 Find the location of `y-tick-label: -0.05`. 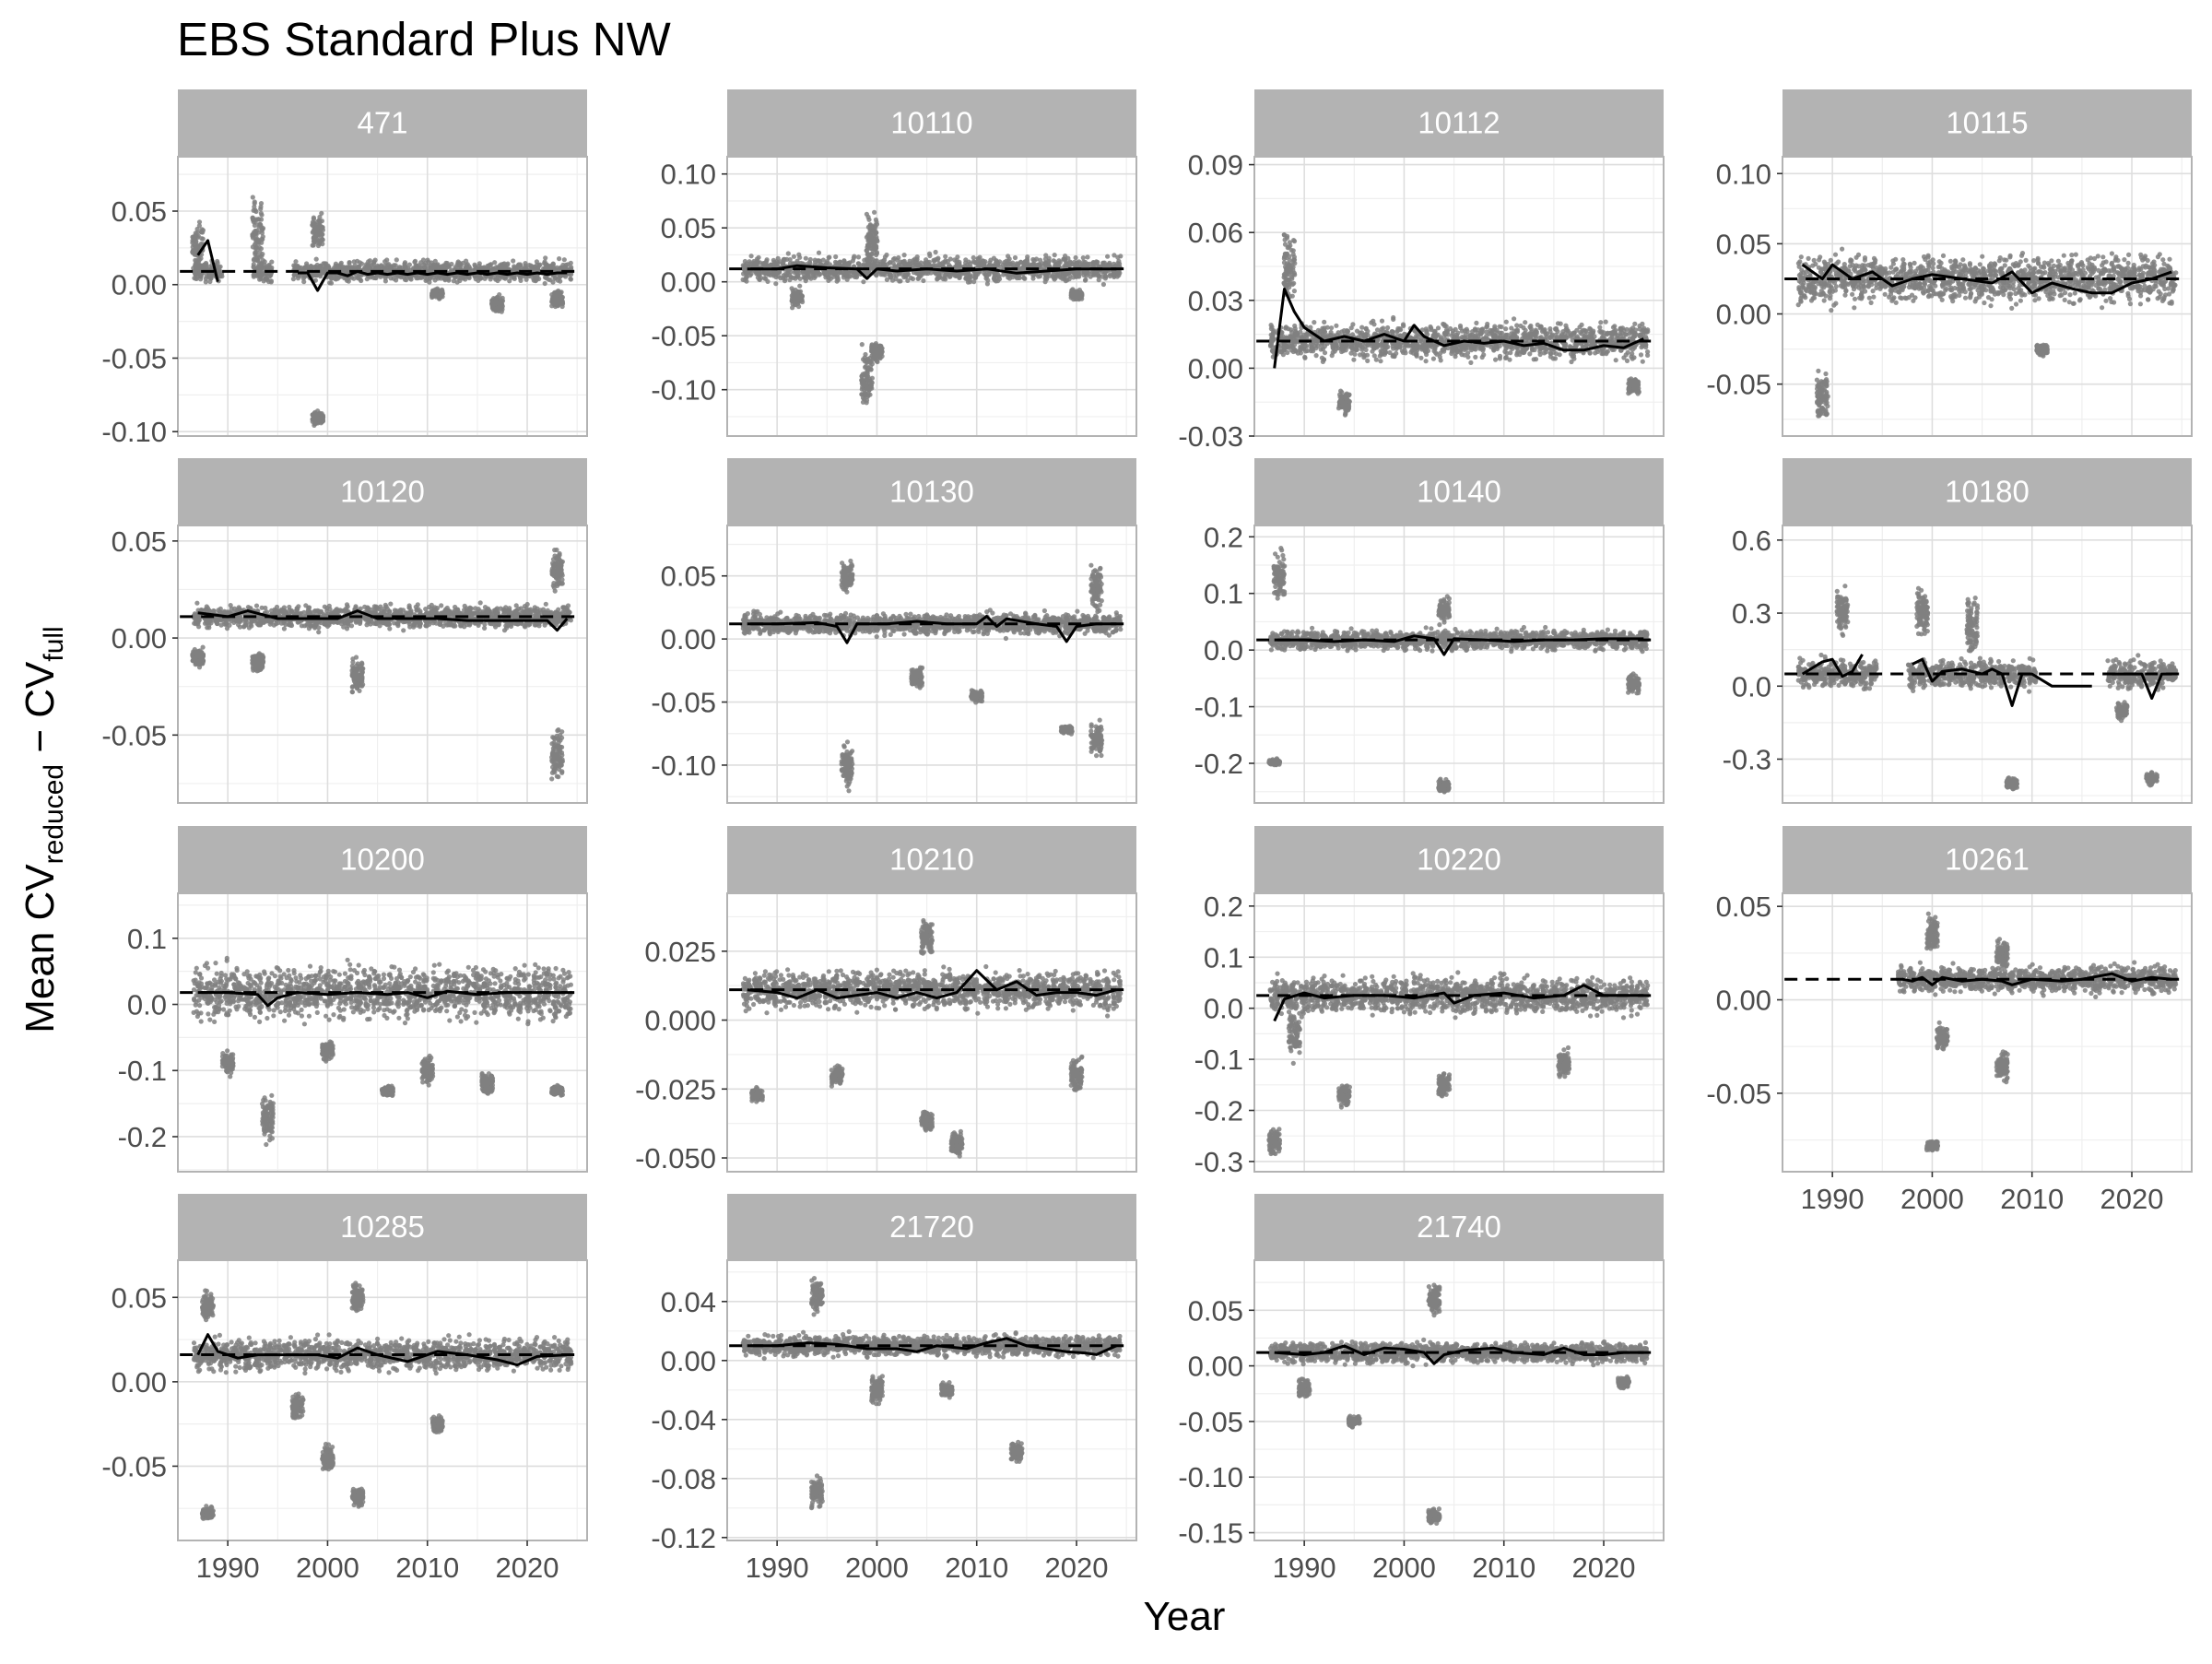

y-tick-label: -0.05 is located at coordinates (134, 358).